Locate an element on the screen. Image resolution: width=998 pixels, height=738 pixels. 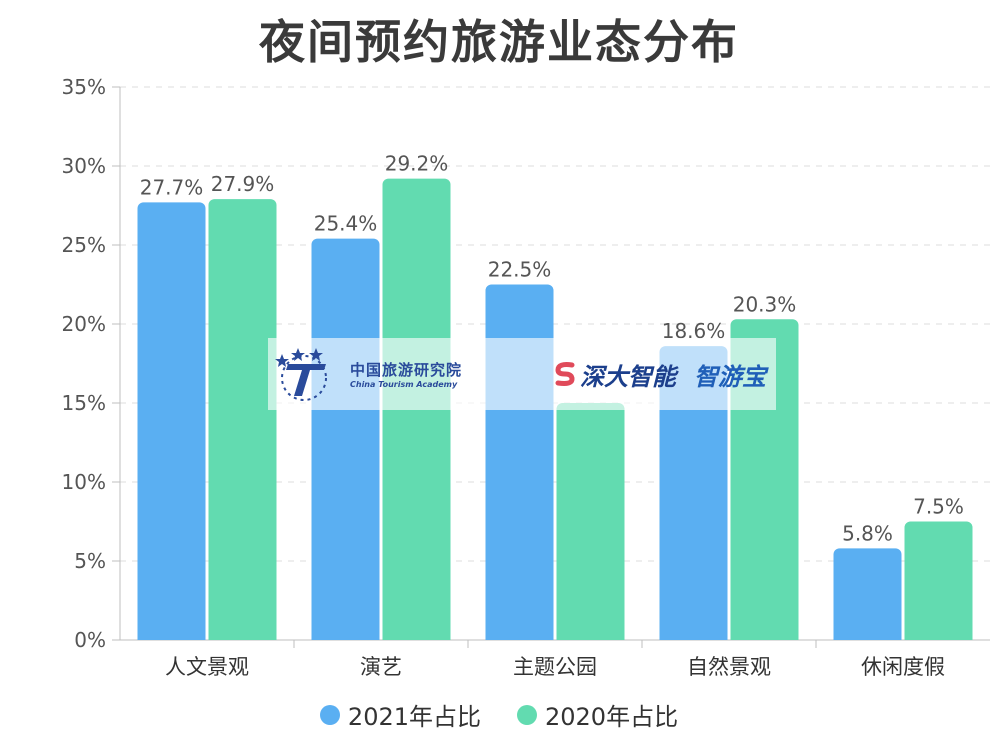
y-tick-label: 25% is located at coordinates (84, 245).